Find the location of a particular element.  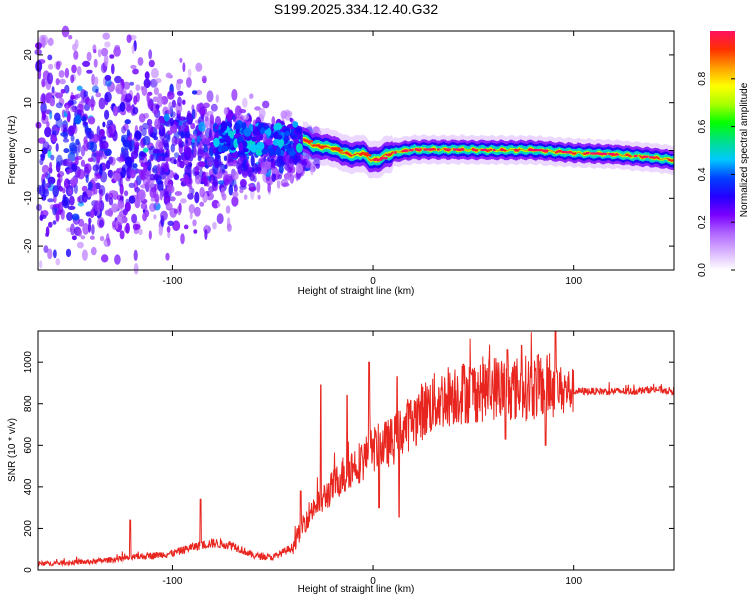

snr-y-tick-label: 400 is located at coordinates (28, 486).